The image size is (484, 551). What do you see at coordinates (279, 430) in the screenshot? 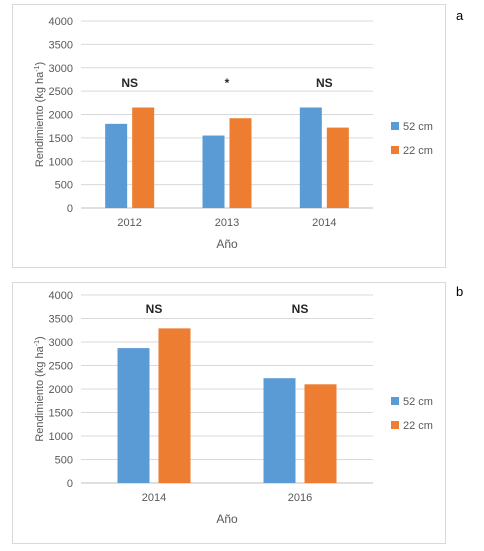
I see `bar-52cm-2016` at bounding box center [279, 430].